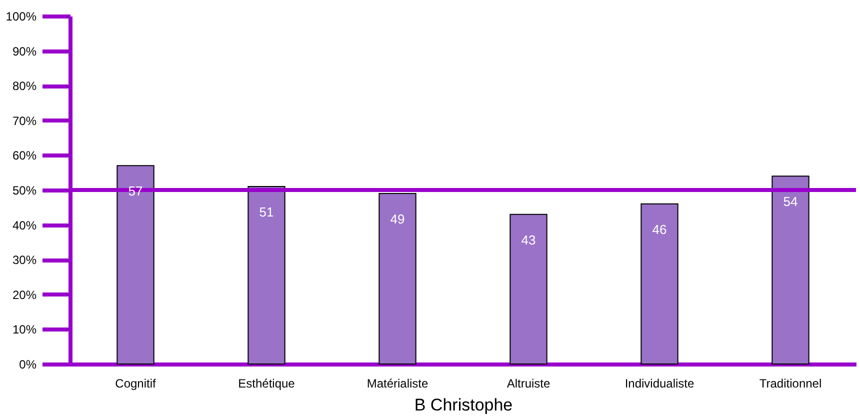 The width and height of the screenshot is (860, 417). What do you see at coordinates (659, 383) in the screenshot?
I see `x-tick-label: Individualiste` at bounding box center [659, 383].